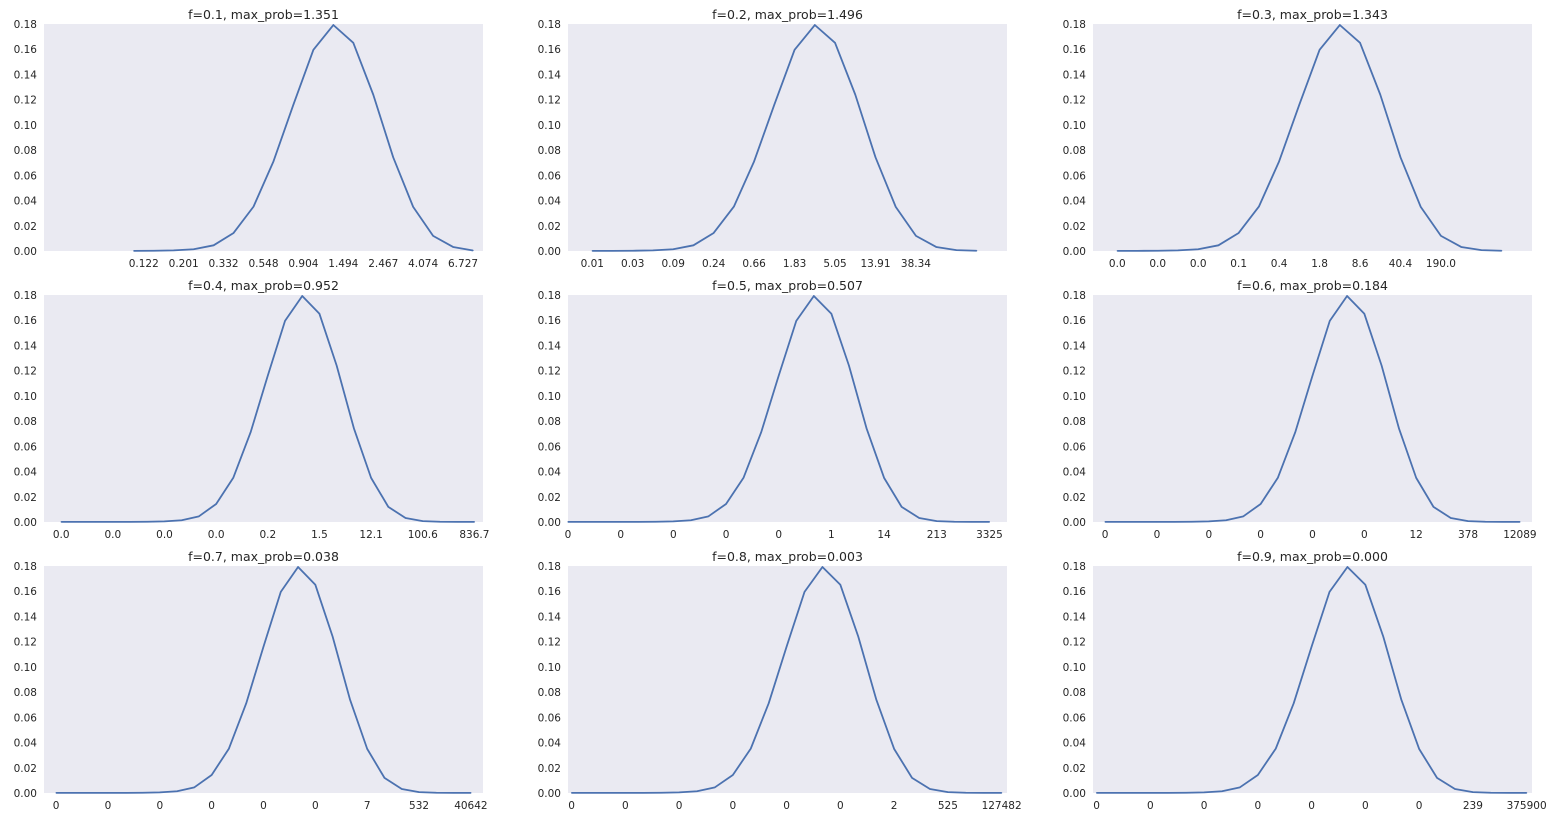 This screenshot has width=1563, height=822. I want to click on chart-title: f=0.3, max_prob=1.343, so click(1312, 14).